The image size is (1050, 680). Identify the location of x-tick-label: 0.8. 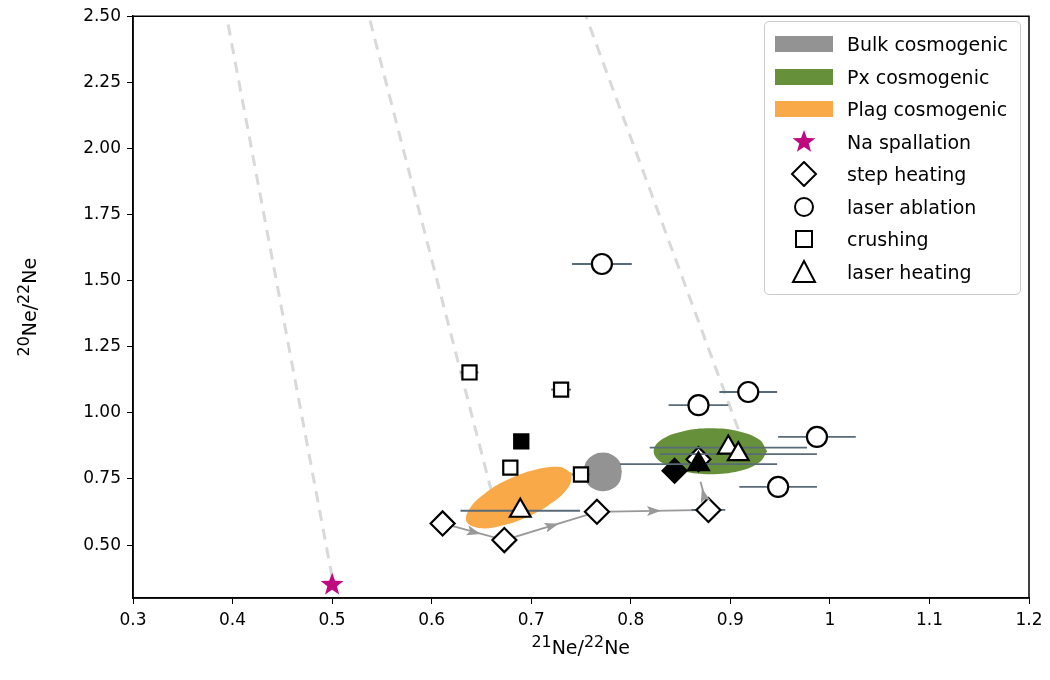
(631, 618).